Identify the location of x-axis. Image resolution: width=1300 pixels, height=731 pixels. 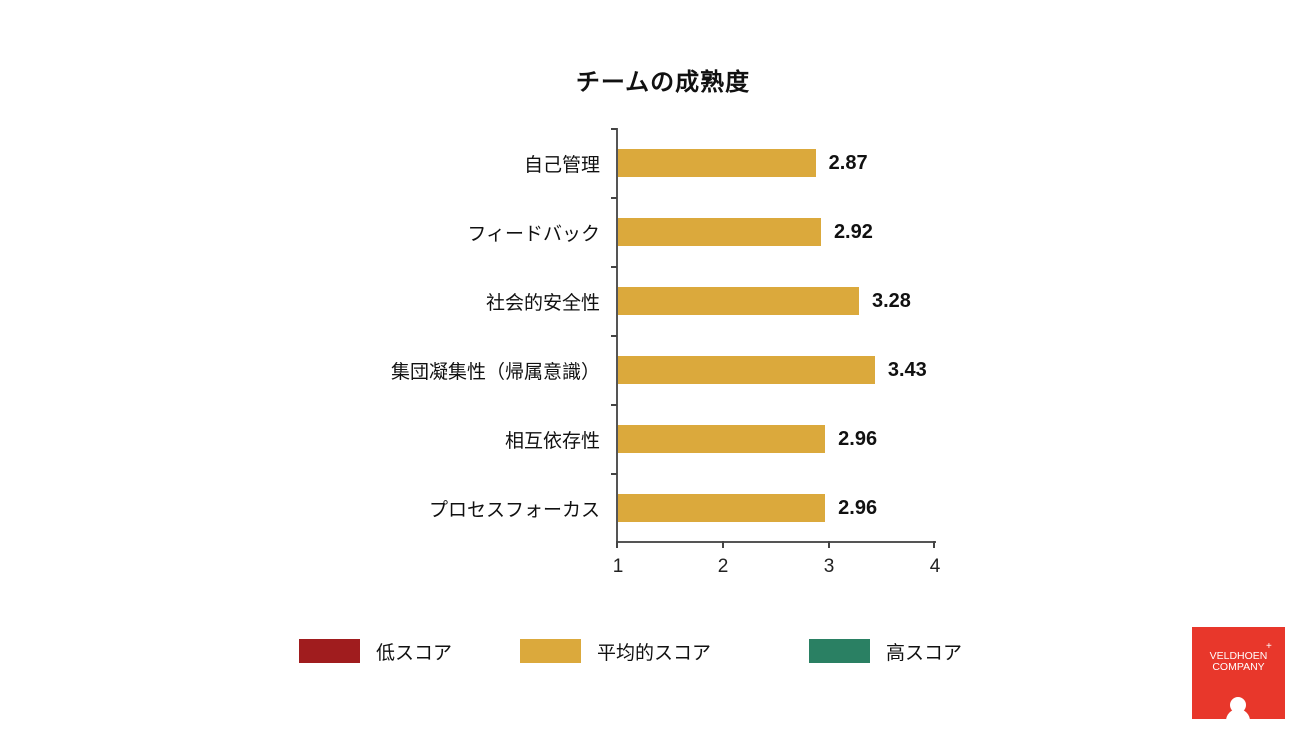
(776, 542).